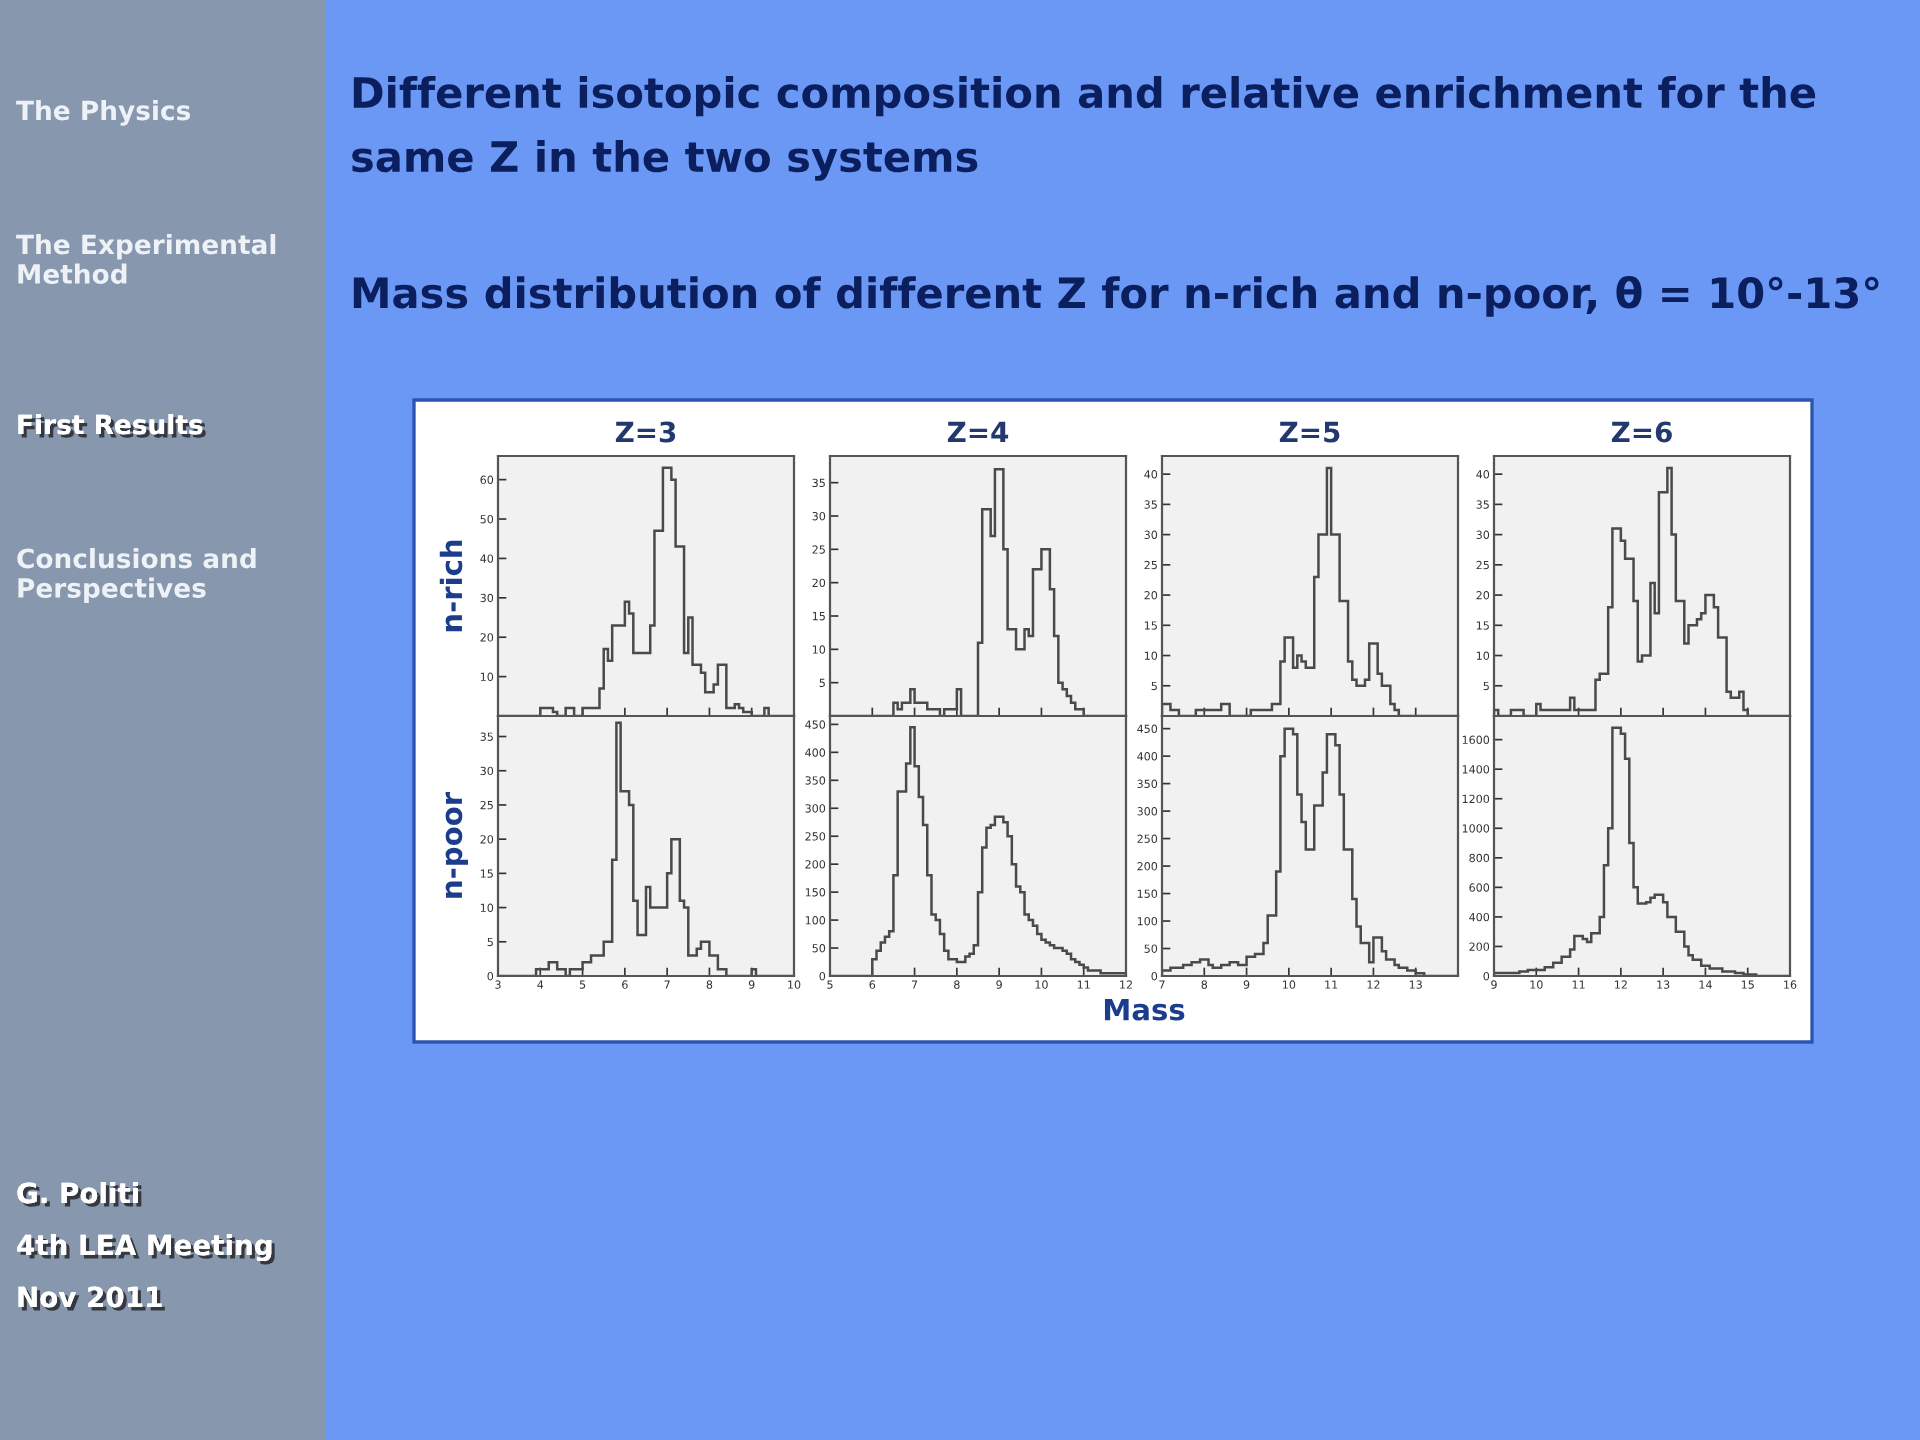 The image size is (1920, 1440). What do you see at coordinates (79, 1194) in the screenshot?
I see `text: G. Politi` at bounding box center [79, 1194].